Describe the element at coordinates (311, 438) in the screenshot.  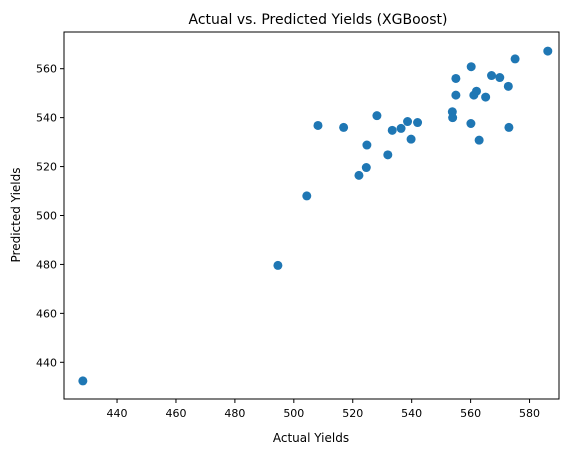
I see `x-axis-label: Actual Yields` at that location.